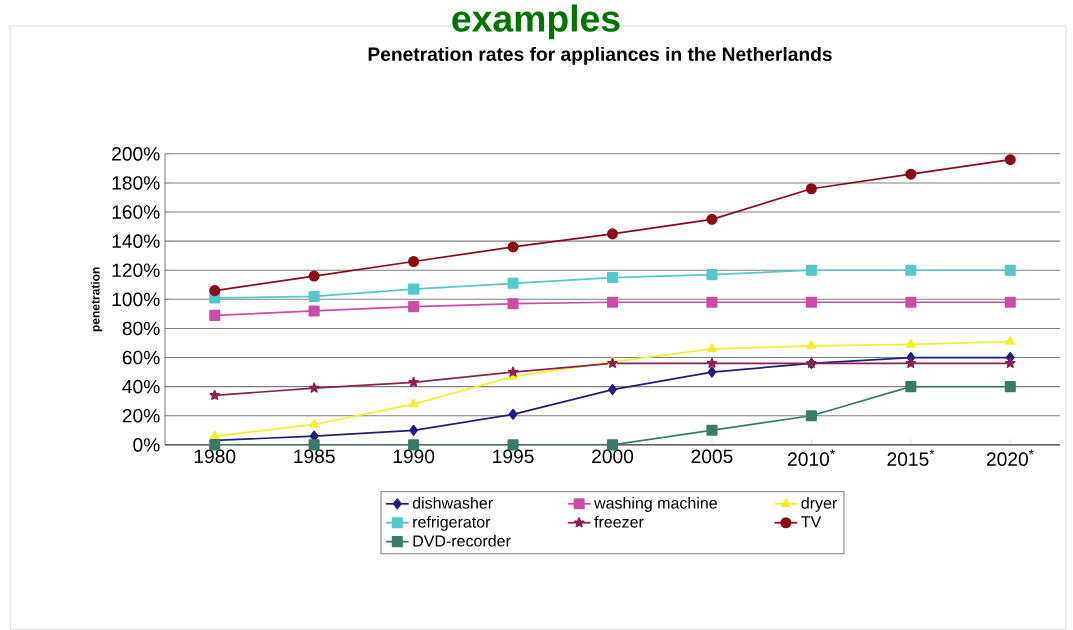 Image resolution: width=1073 pixels, height=630 pixels. Describe the element at coordinates (462, 540) in the screenshot. I see `legend-label: DVD-recorder` at that location.